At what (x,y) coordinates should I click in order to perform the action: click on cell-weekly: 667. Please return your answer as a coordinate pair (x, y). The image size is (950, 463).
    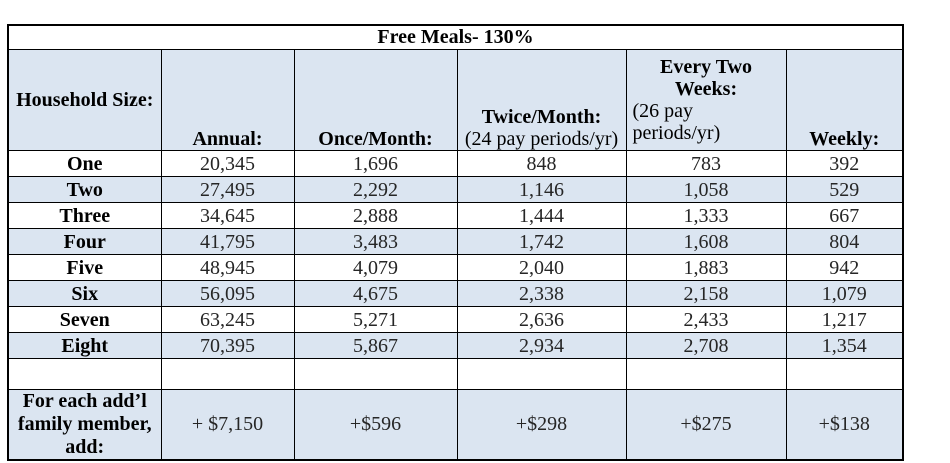
    Looking at the image, I should click on (844, 215).